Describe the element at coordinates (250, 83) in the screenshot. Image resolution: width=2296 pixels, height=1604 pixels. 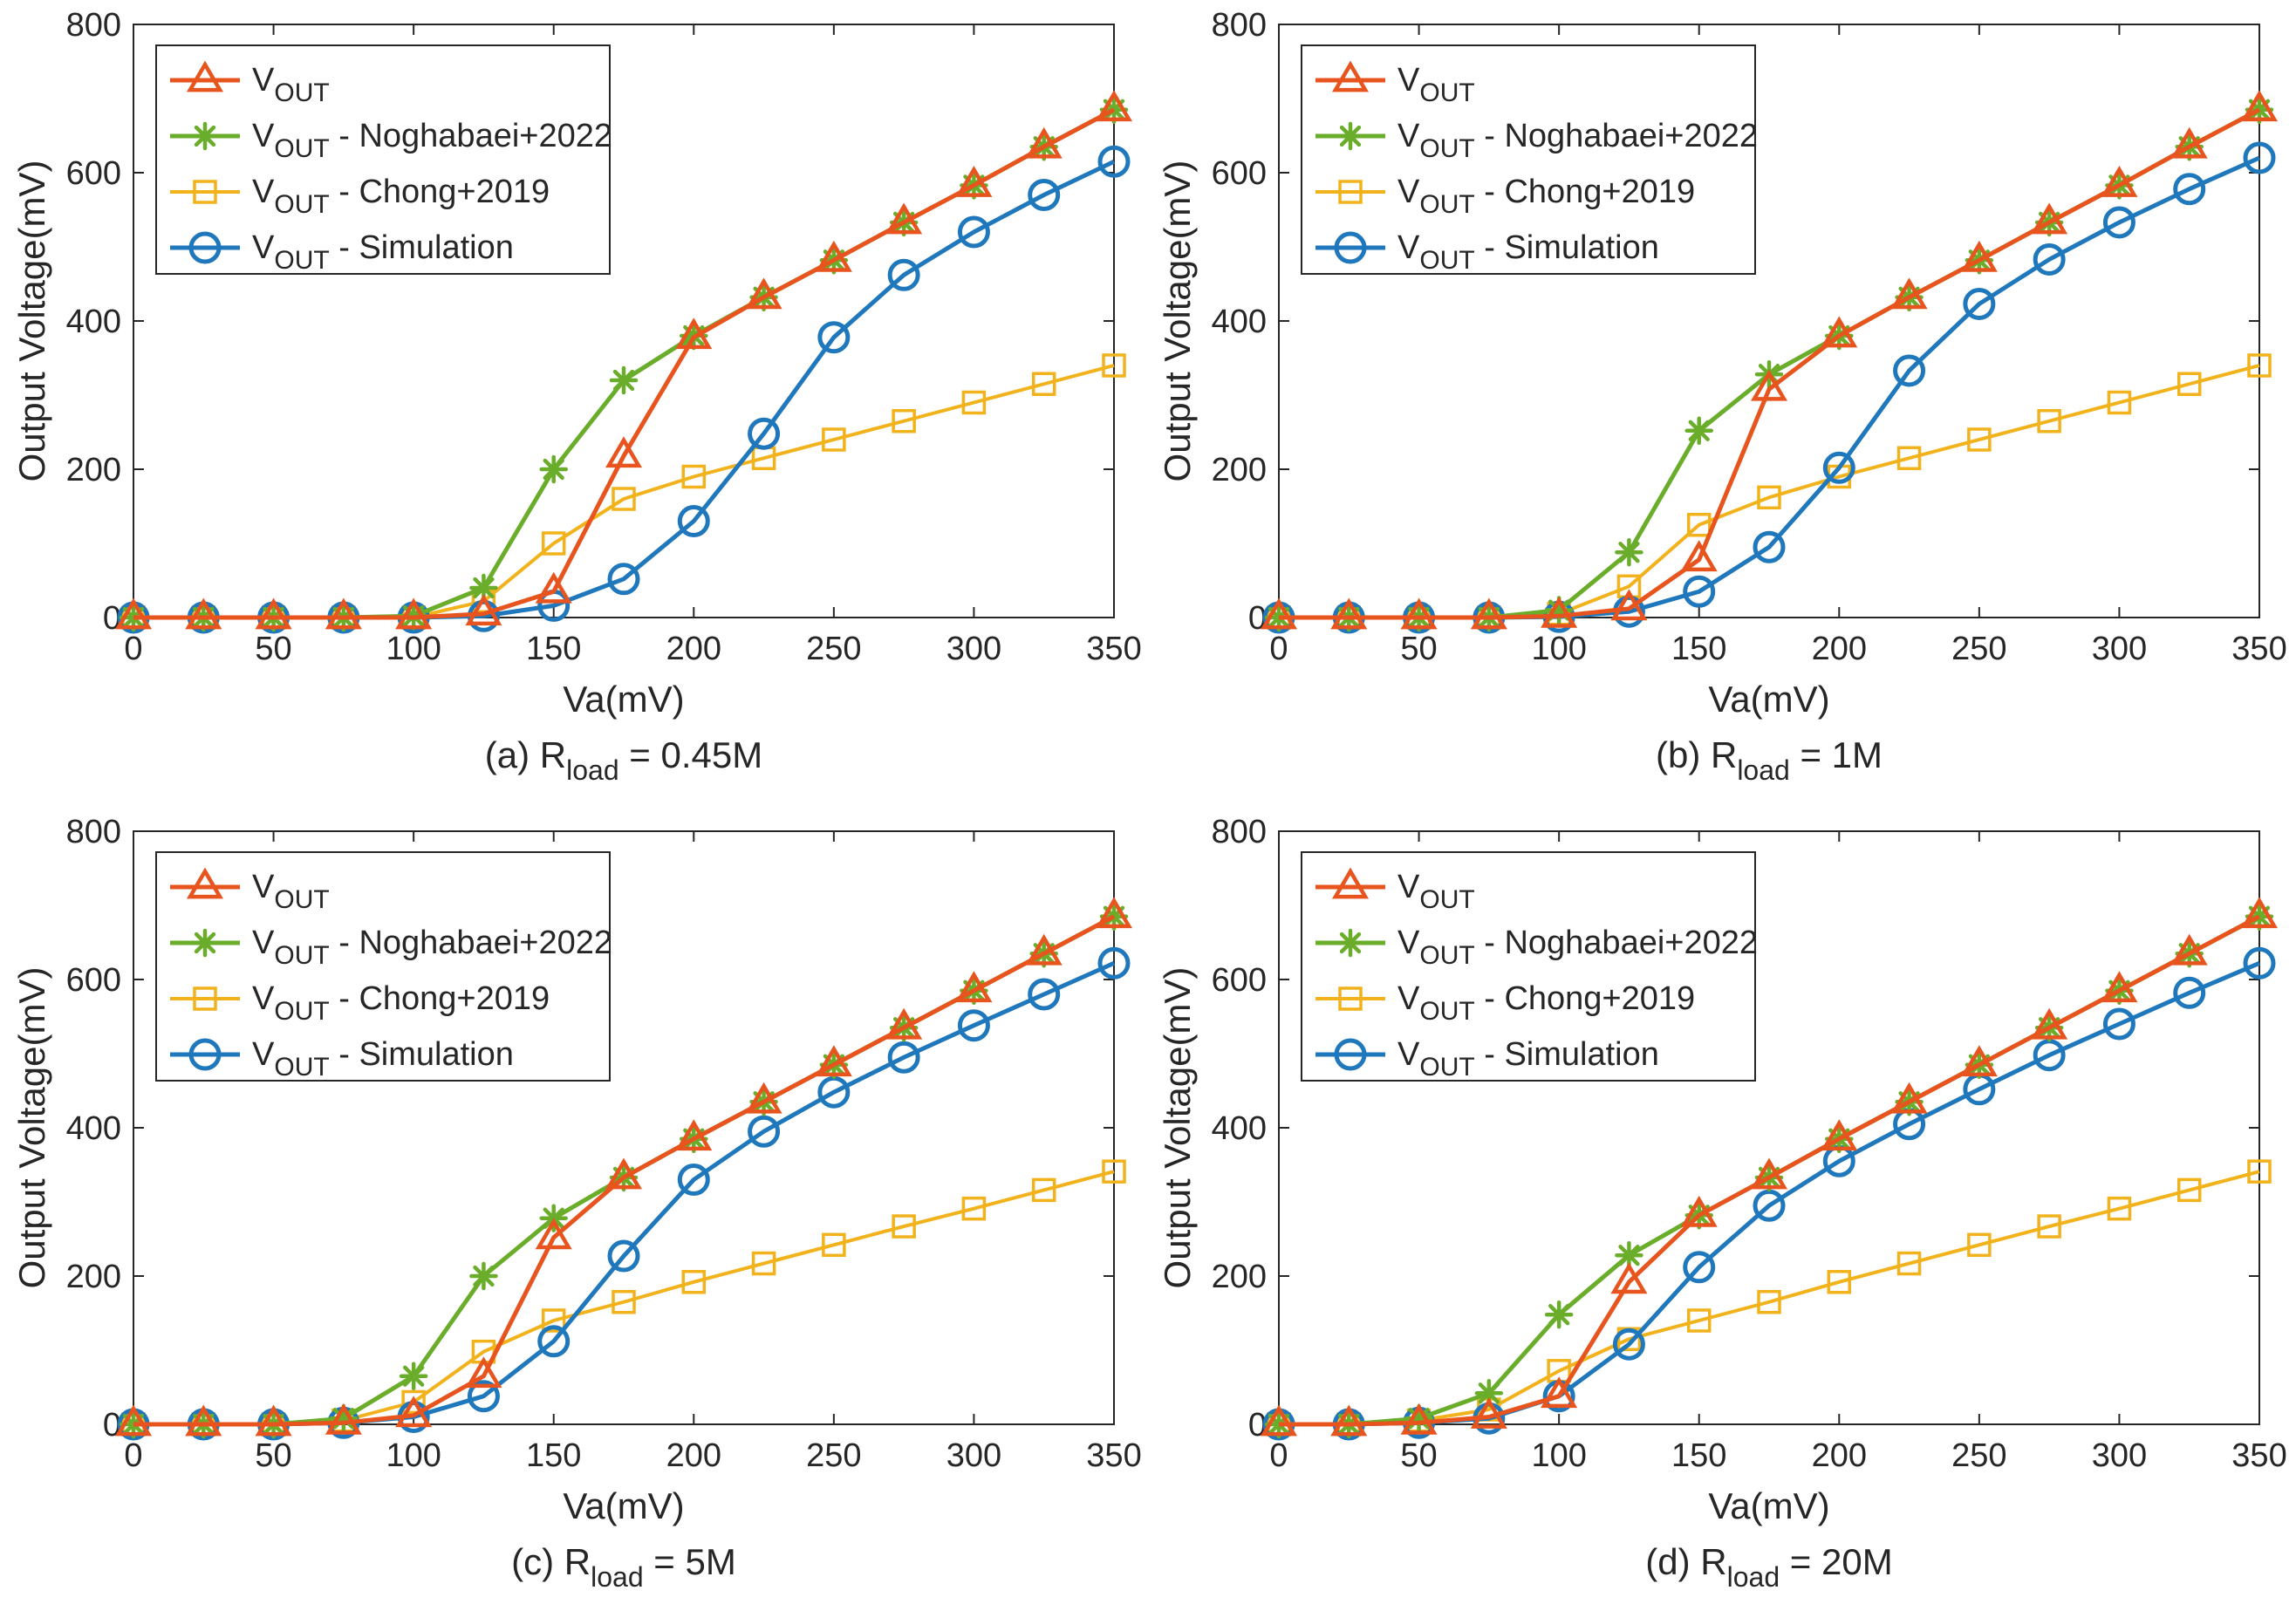
I see `legend-entry-1: VOUT` at that location.